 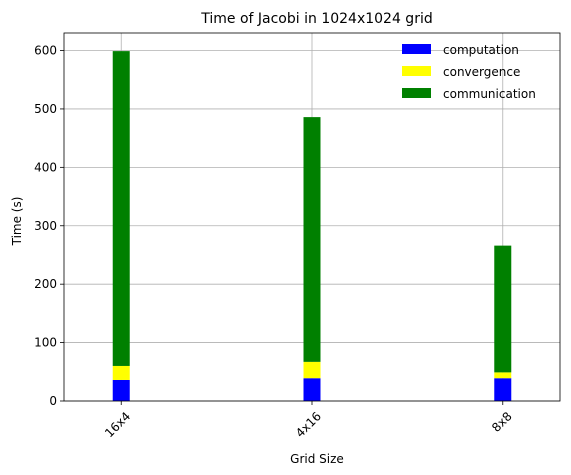 What do you see at coordinates (503, 389) in the screenshot?
I see `bar-computation-8x8` at bounding box center [503, 389].